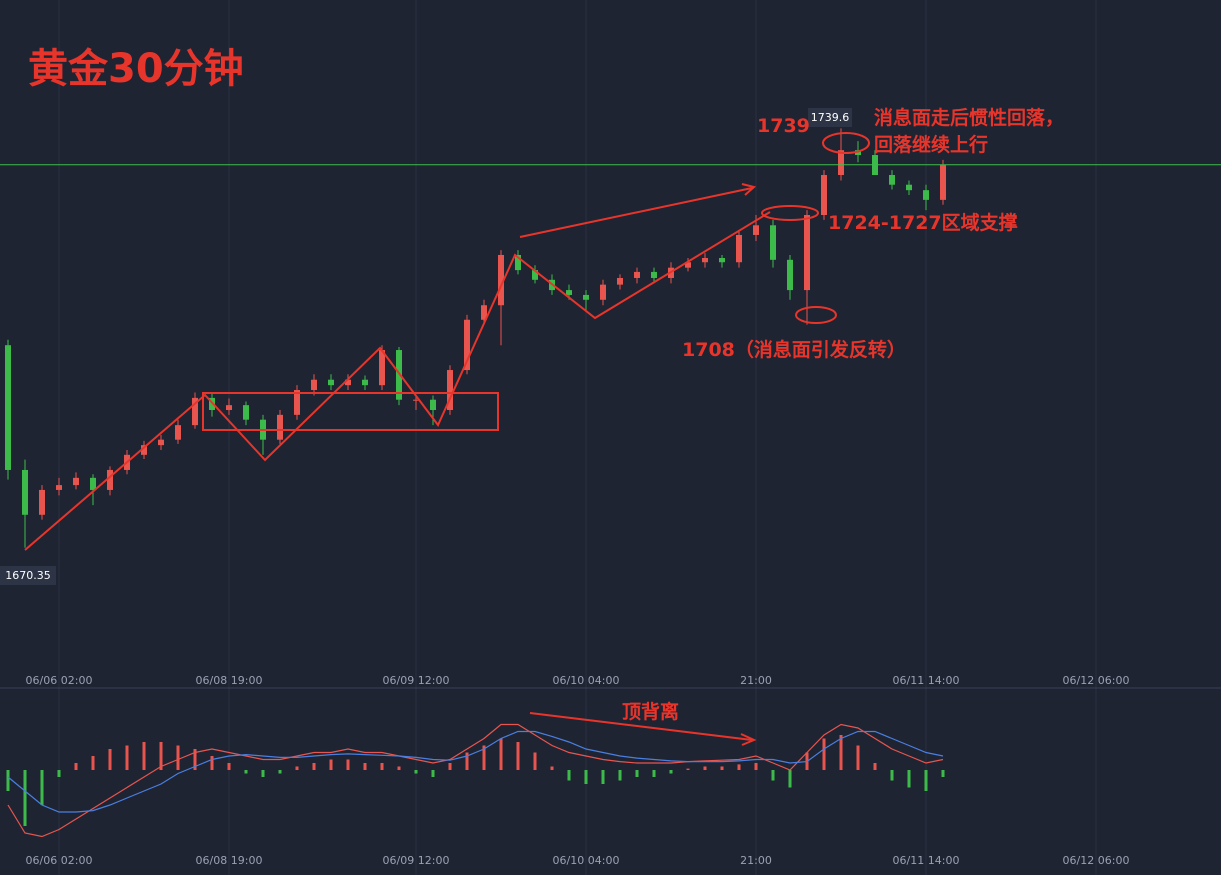 This screenshot has height=875, width=1221. I want to click on support-ellipse, so click(790, 213).